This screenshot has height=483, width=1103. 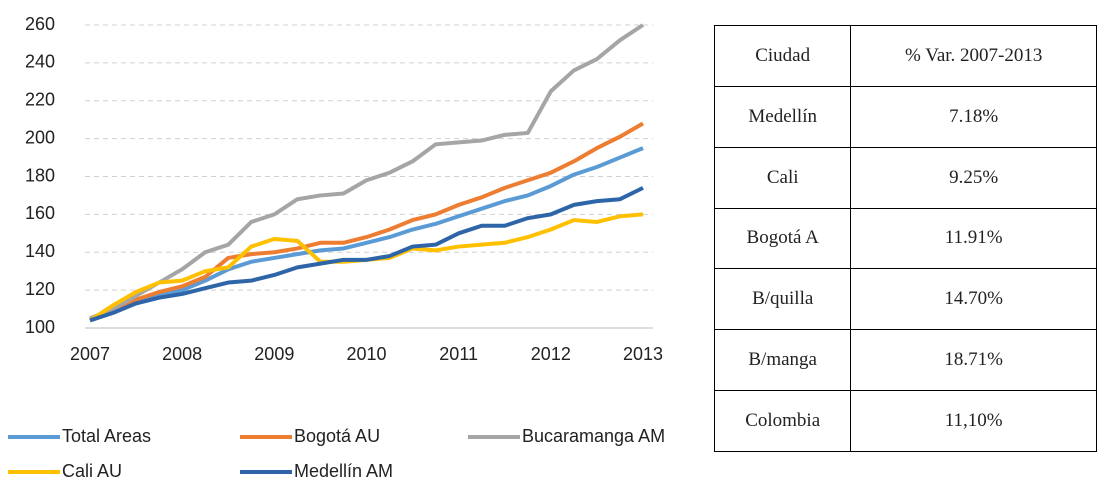 What do you see at coordinates (782, 116) in the screenshot?
I see `table-cell: Medellín` at bounding box center [782, 116].